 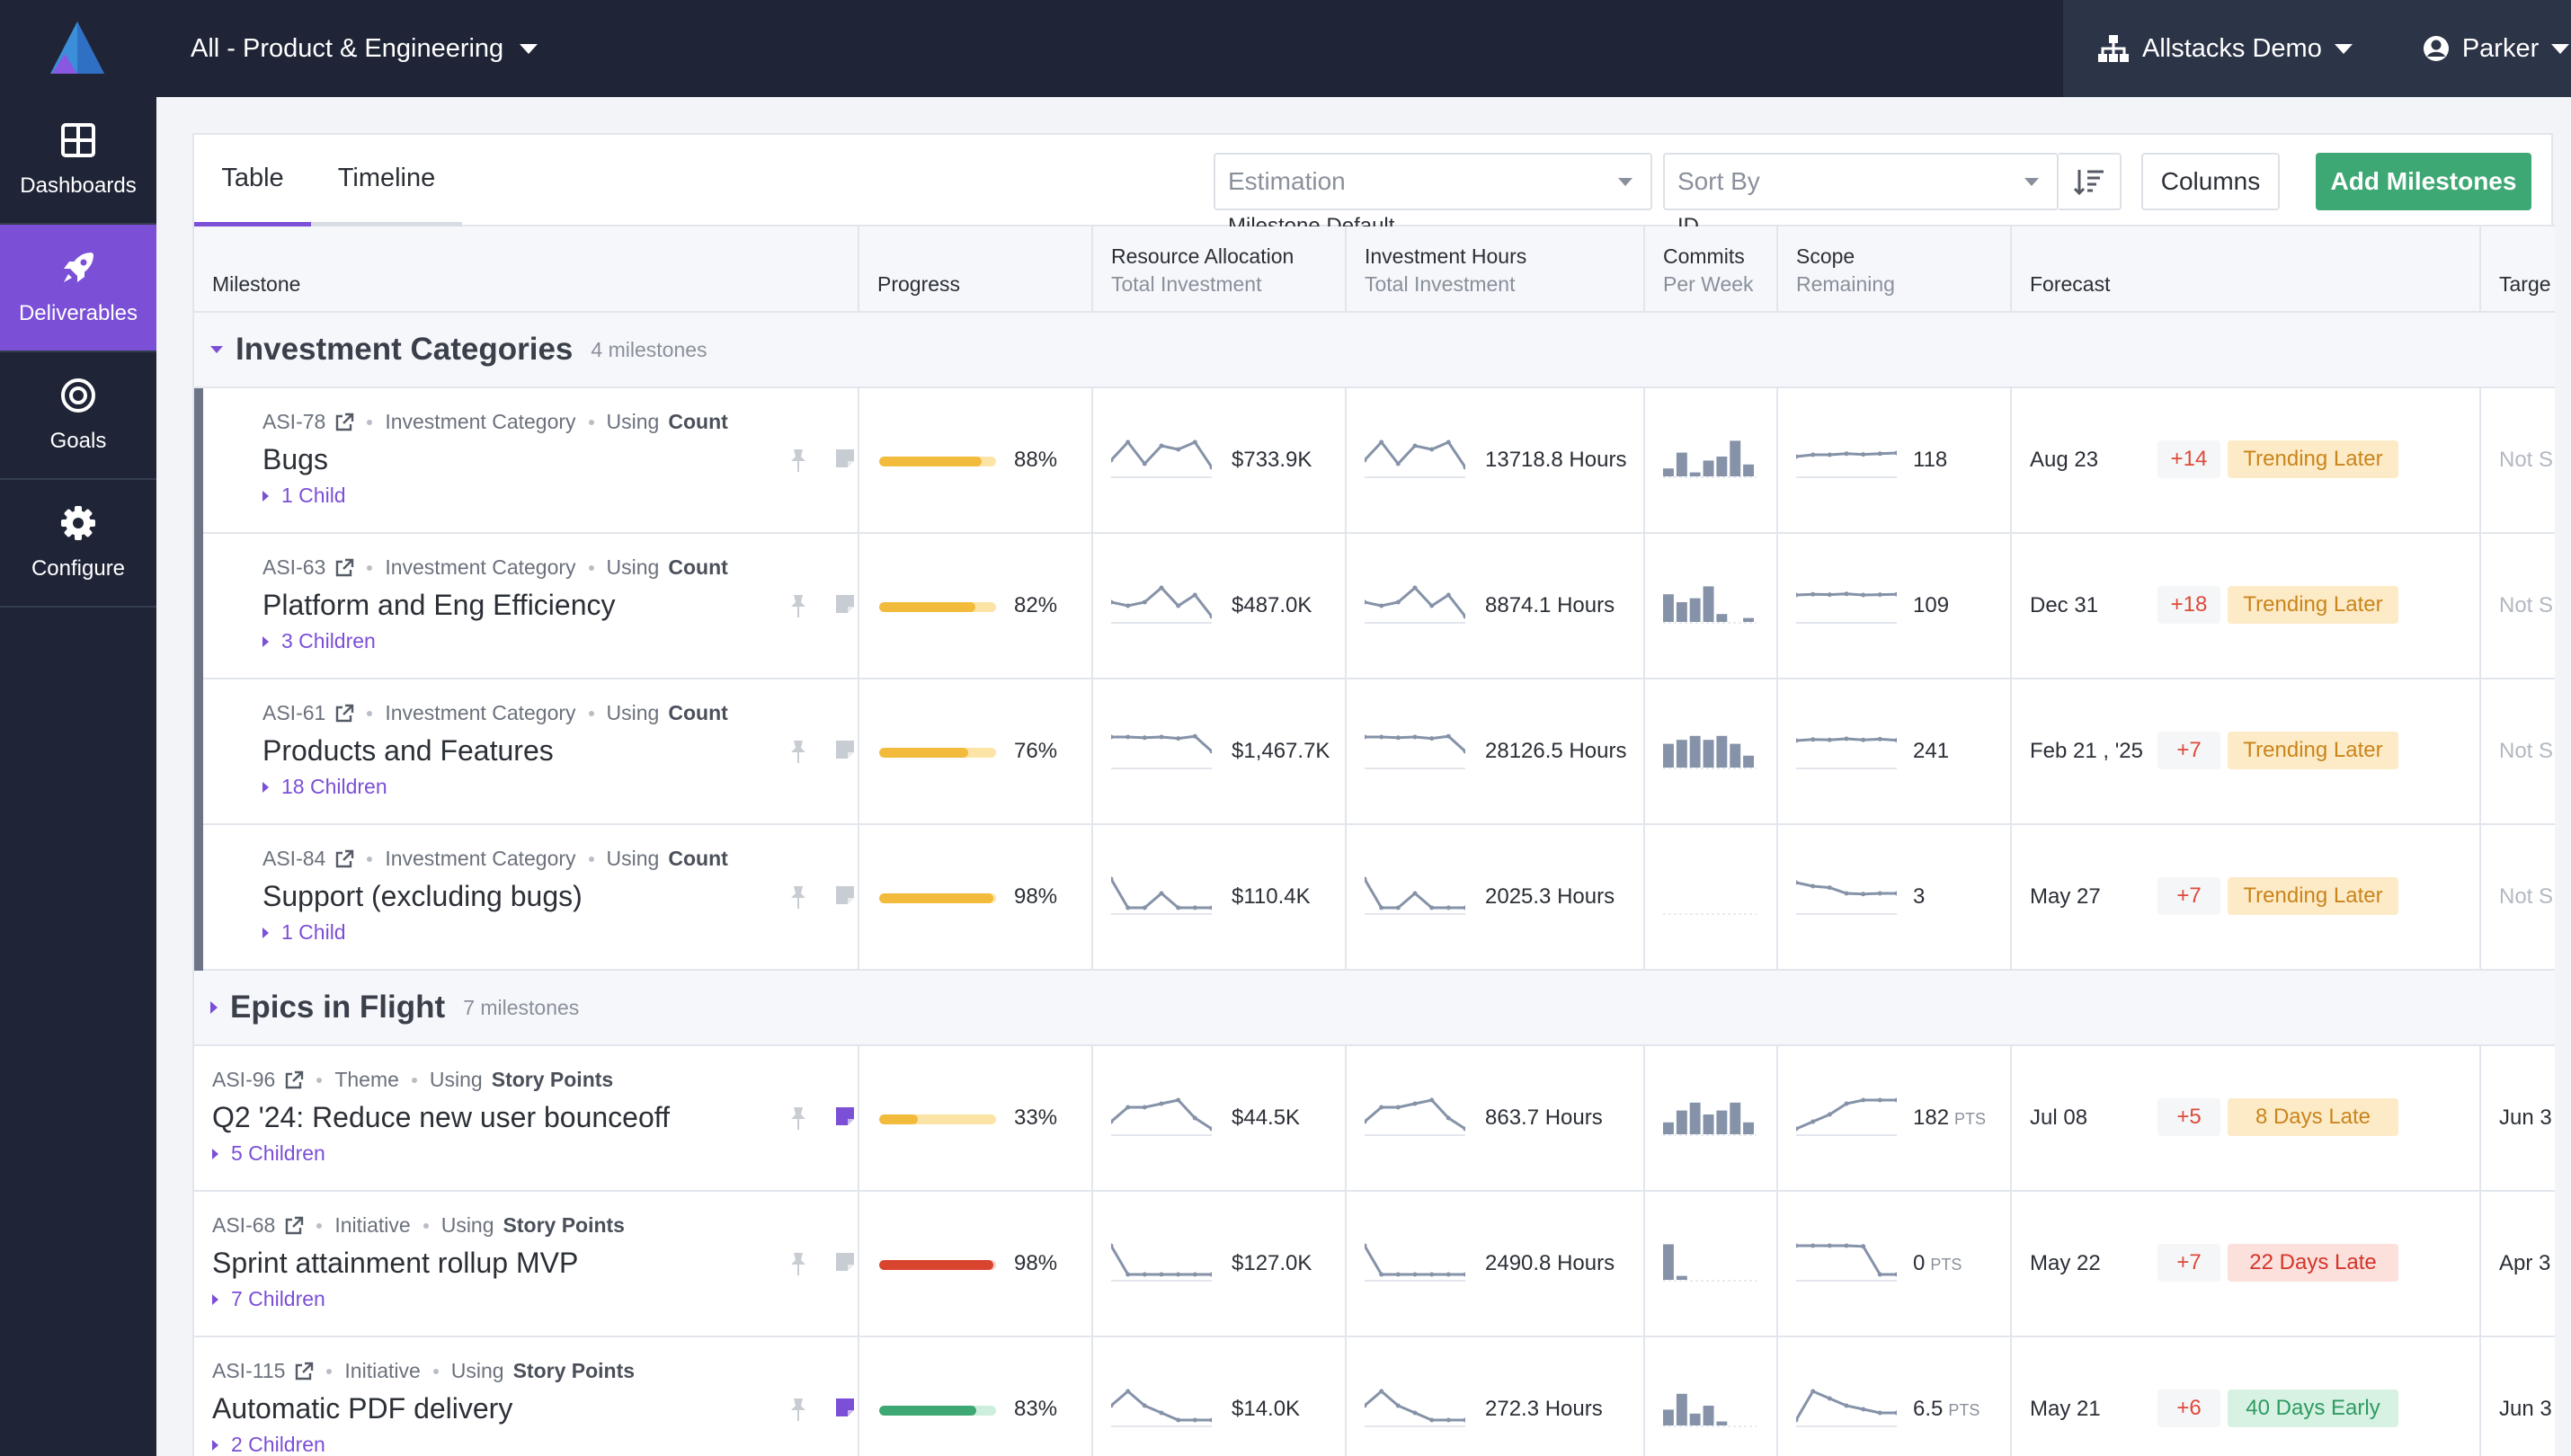 What do you see at coordinates (2246, 751) in the screenshot?
I see `forecast-cell: Feb 21 , '25 +7 Trending Later` at bounding box center [2246, 751].